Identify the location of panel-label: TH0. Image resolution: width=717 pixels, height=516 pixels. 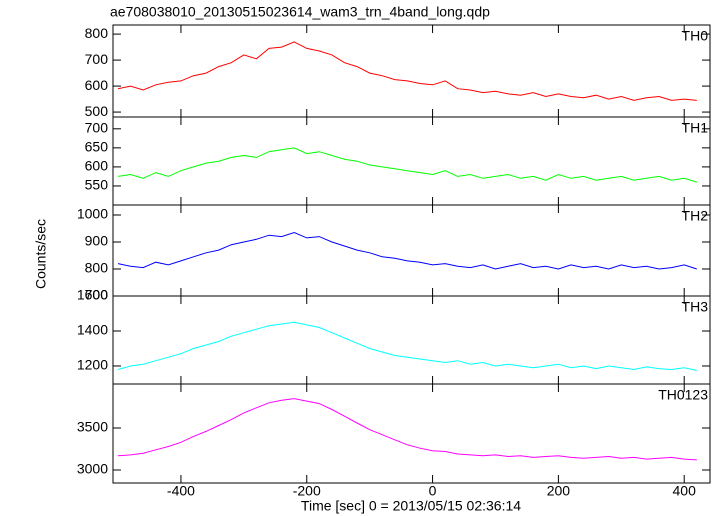
(695, 36).